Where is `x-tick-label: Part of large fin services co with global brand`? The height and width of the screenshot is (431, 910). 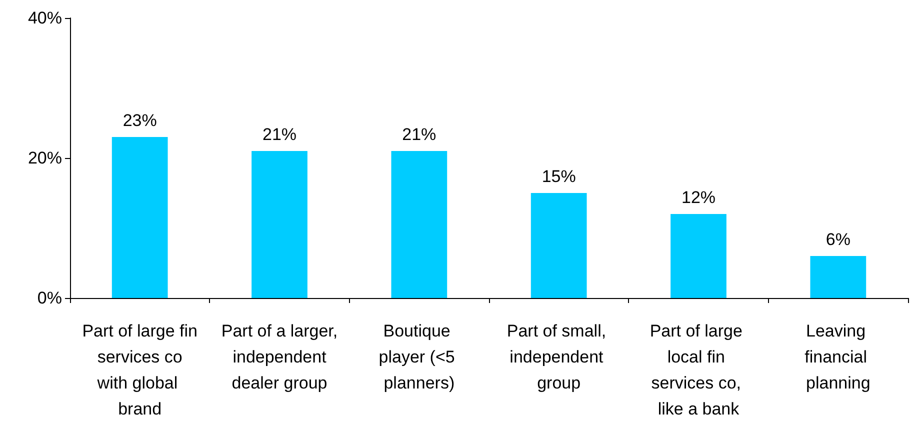 x-tick-label: Part of large fin services co with global brand is located at coordinates (140, 370).